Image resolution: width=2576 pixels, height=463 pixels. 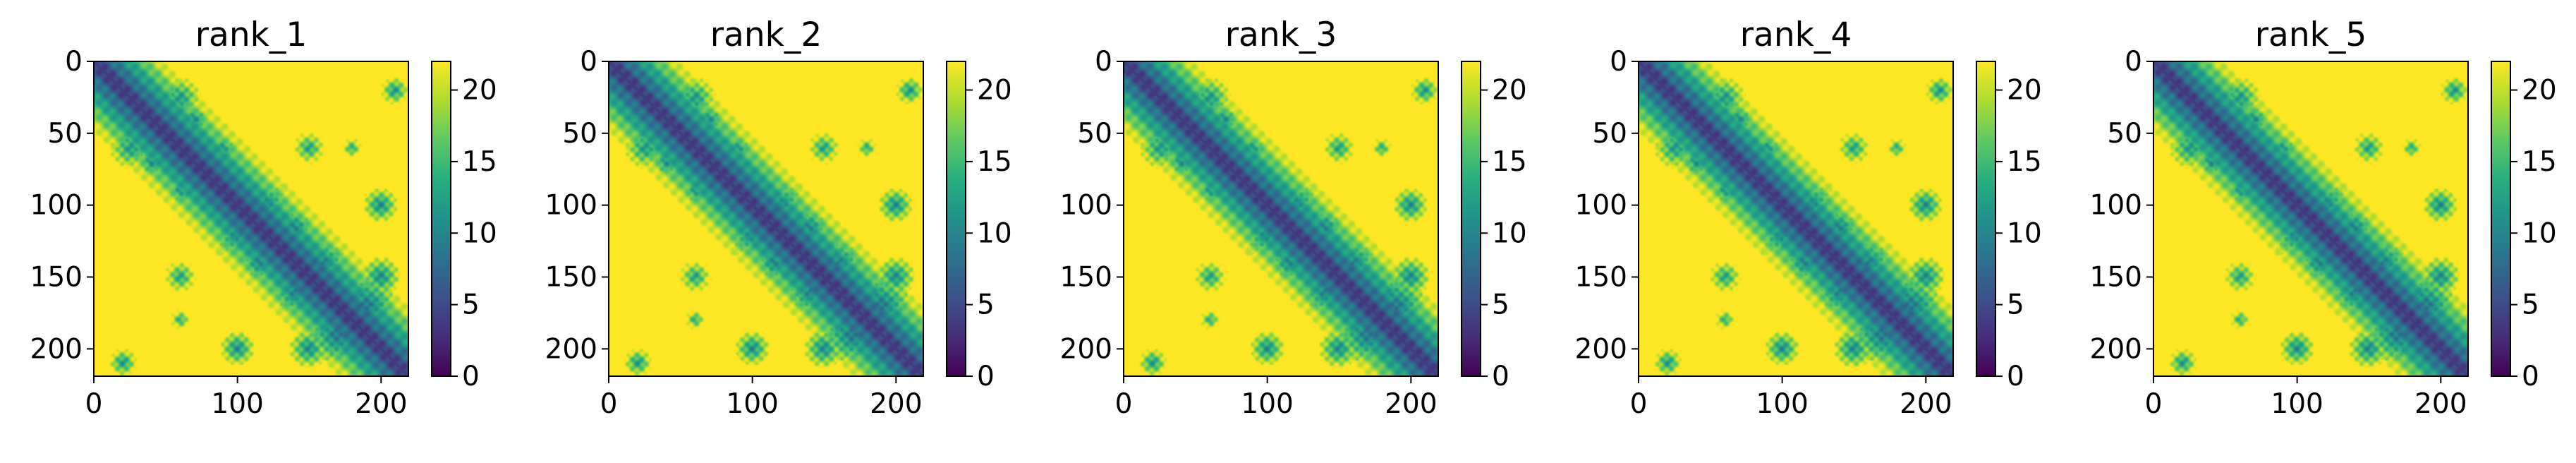 What do you see at coordinates (766, 35) in the screenshot?
I see `panel-title: rank_2` at bounding box center [766, 35].